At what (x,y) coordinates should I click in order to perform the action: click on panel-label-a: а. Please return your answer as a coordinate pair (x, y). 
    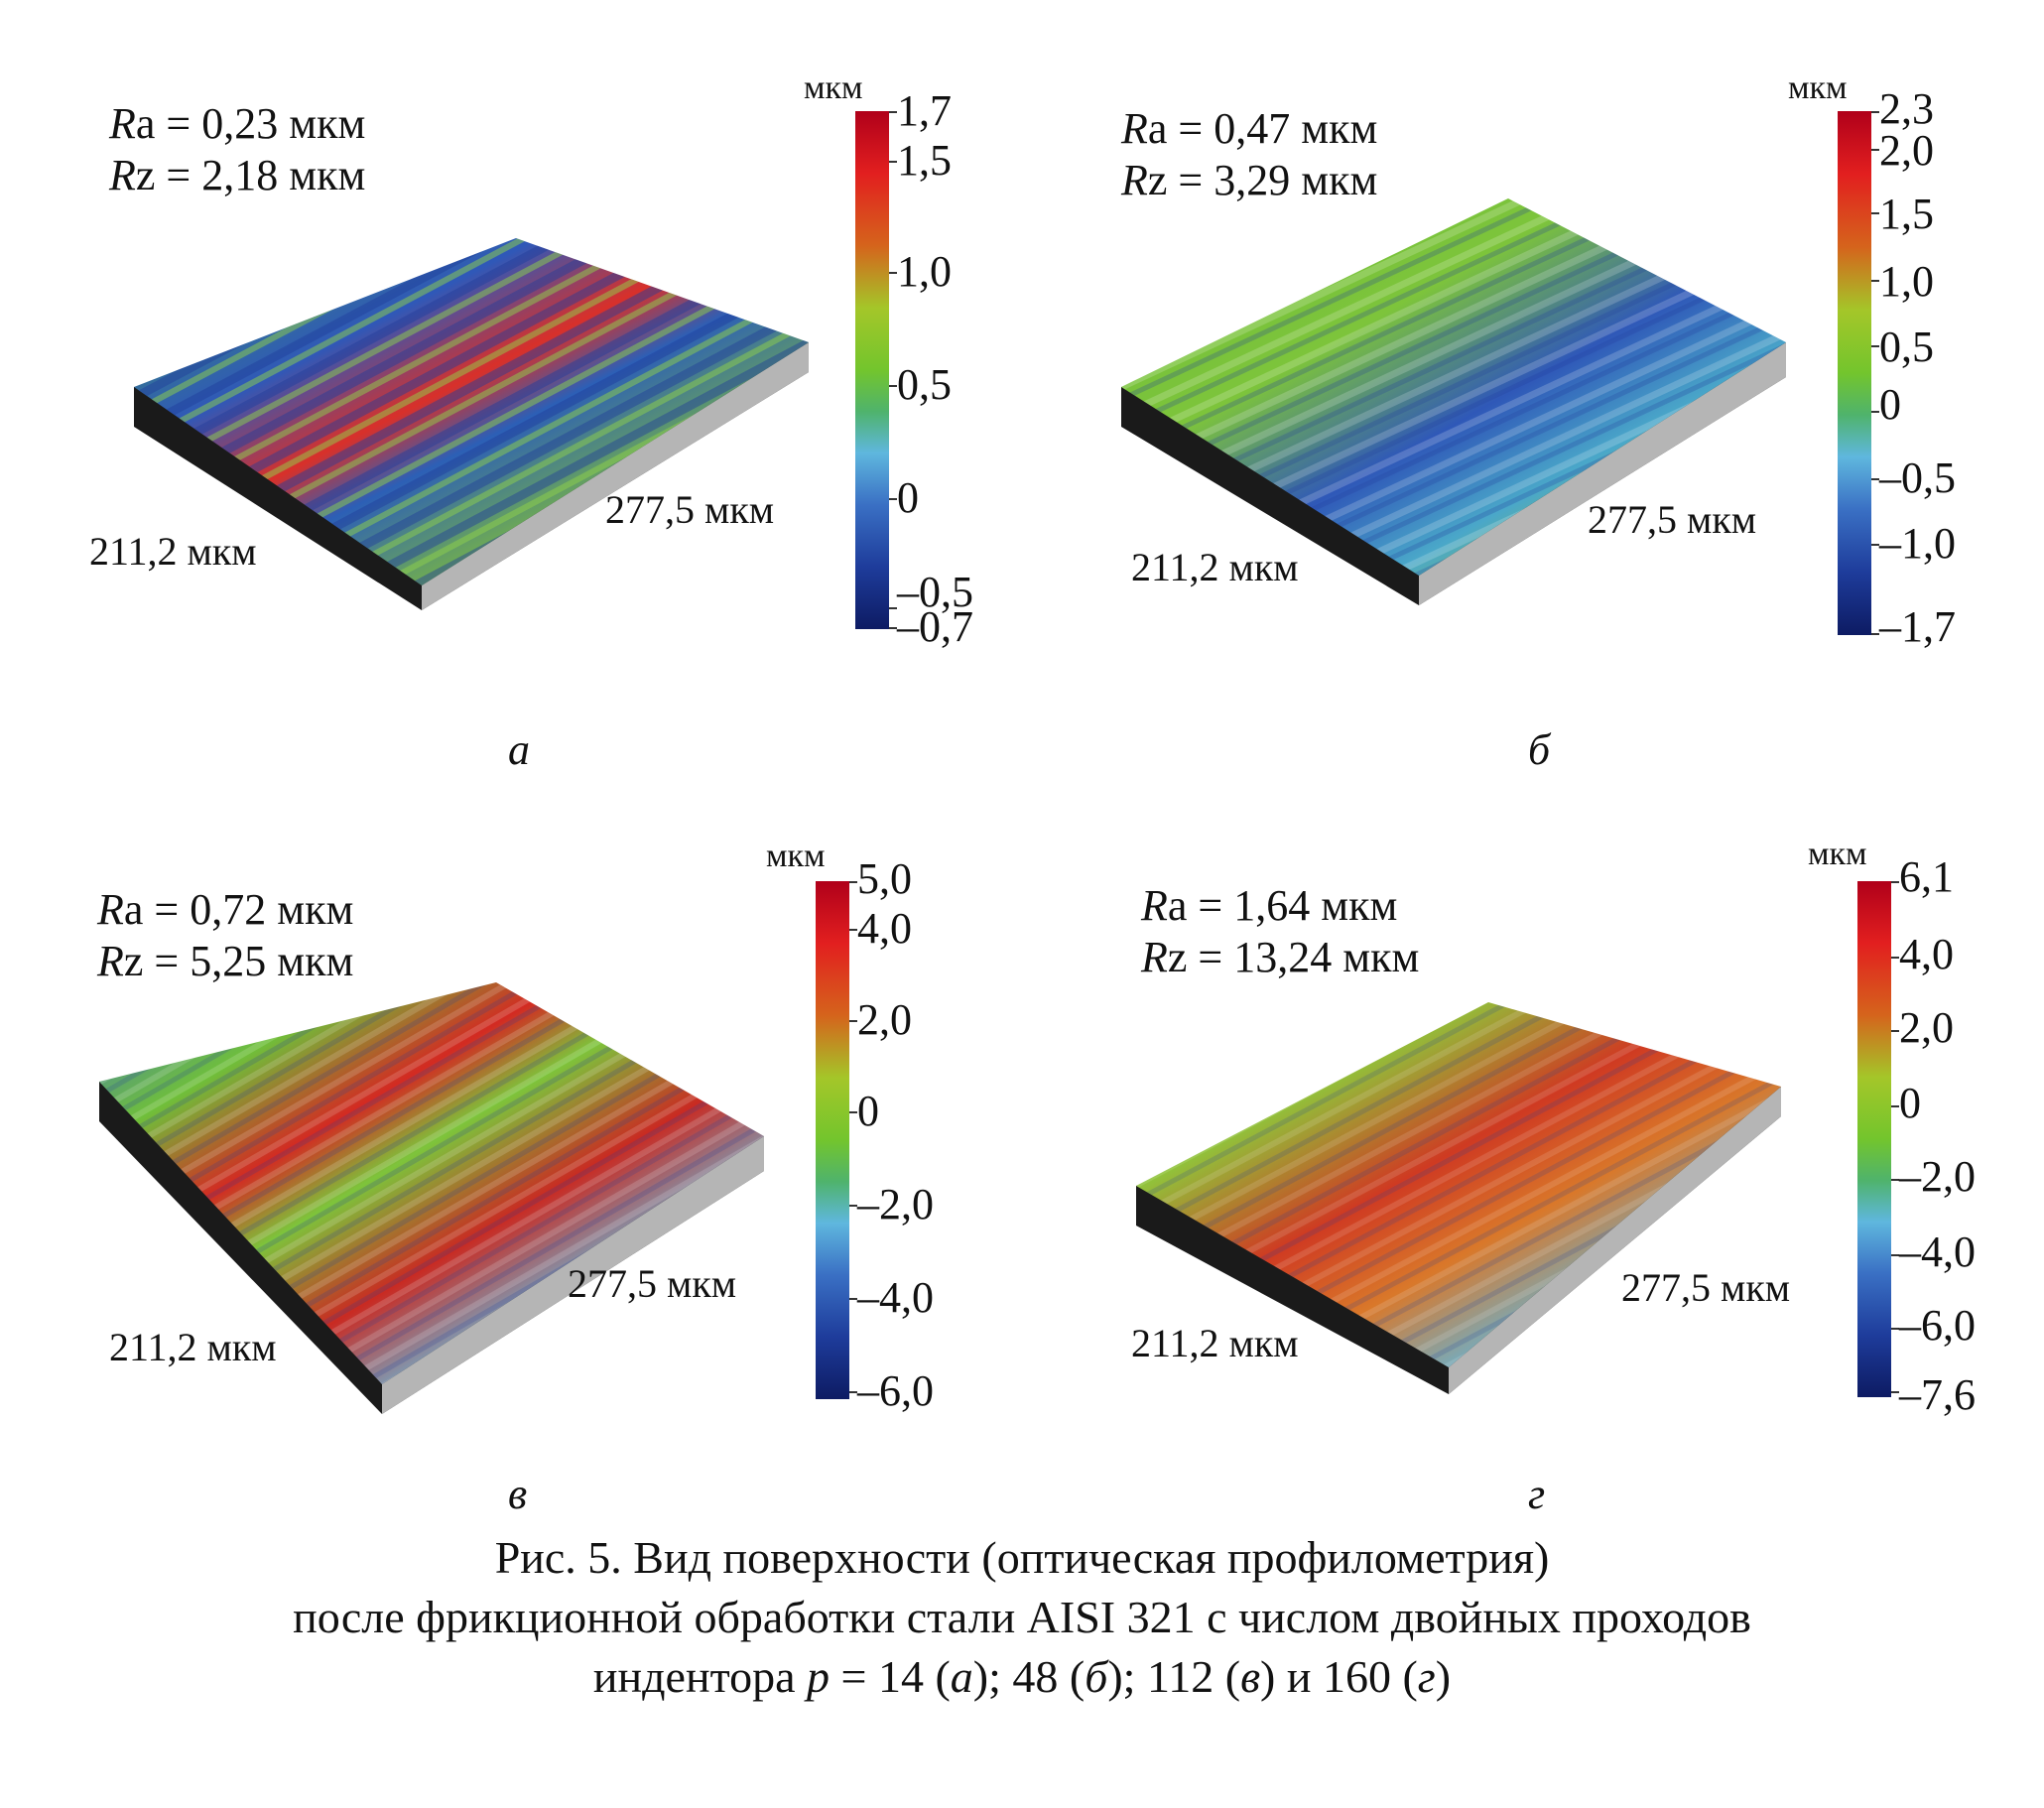
    Looking at the image, I should click on (519, 749).